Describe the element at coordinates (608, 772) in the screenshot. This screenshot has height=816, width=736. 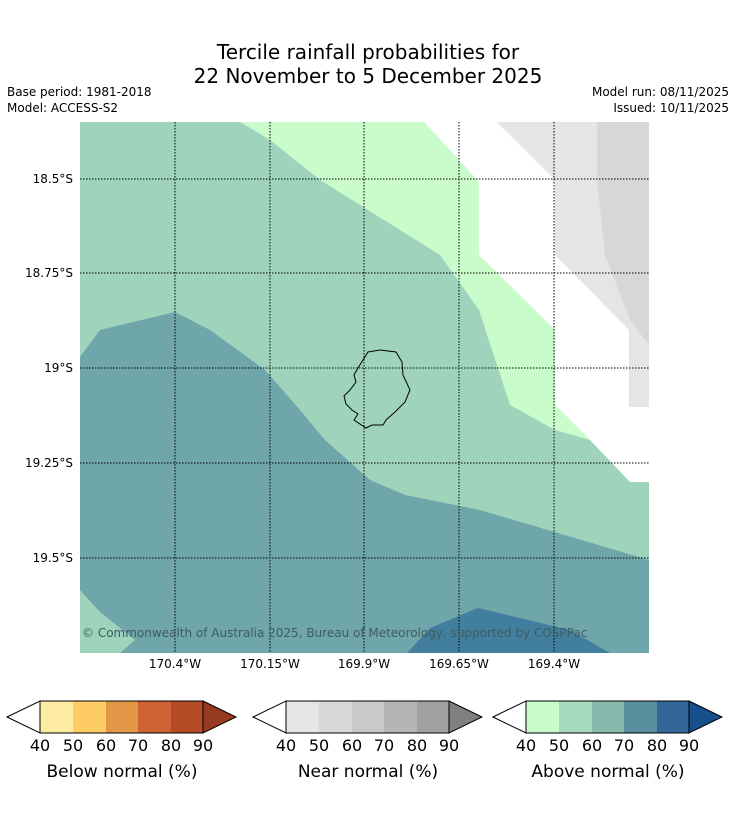
I see `legend-above-title: Above normal (%)` at that location.